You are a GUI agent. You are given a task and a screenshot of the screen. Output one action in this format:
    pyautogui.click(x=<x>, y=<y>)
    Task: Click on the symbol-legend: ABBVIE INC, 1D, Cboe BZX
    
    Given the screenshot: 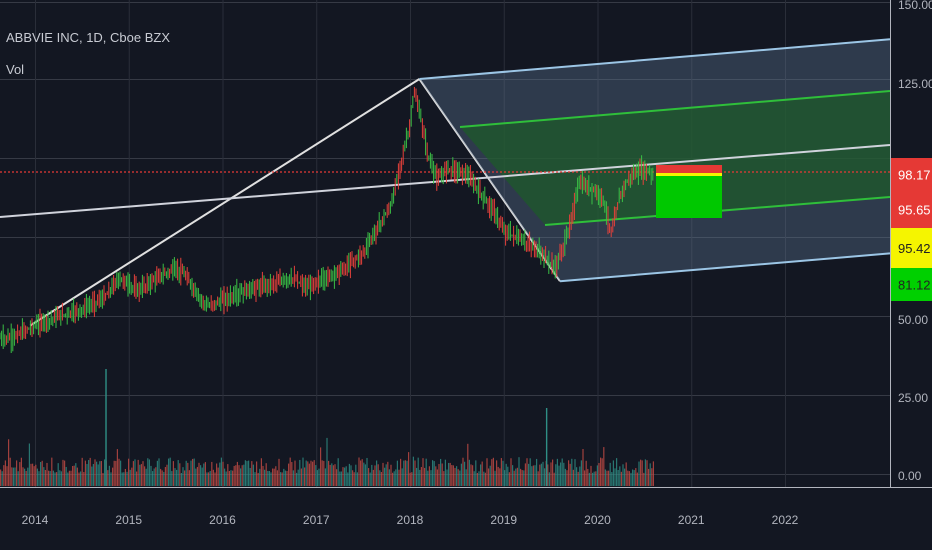 What is the action you would take?
    pyautogui.click(x=88, y=37)
    